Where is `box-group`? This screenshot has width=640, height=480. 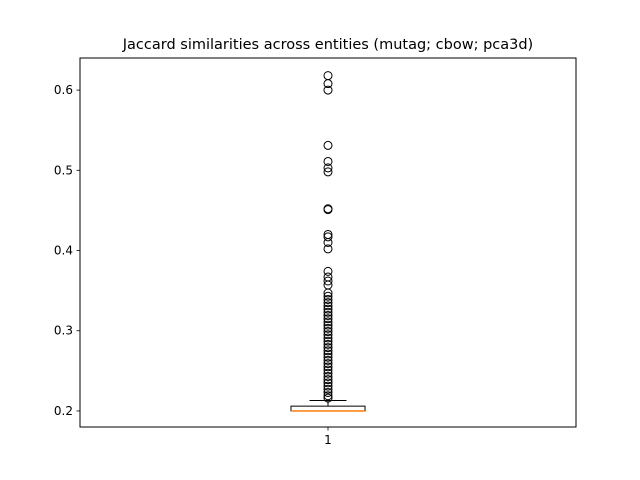
box-group is located at coordinates (328, 241).